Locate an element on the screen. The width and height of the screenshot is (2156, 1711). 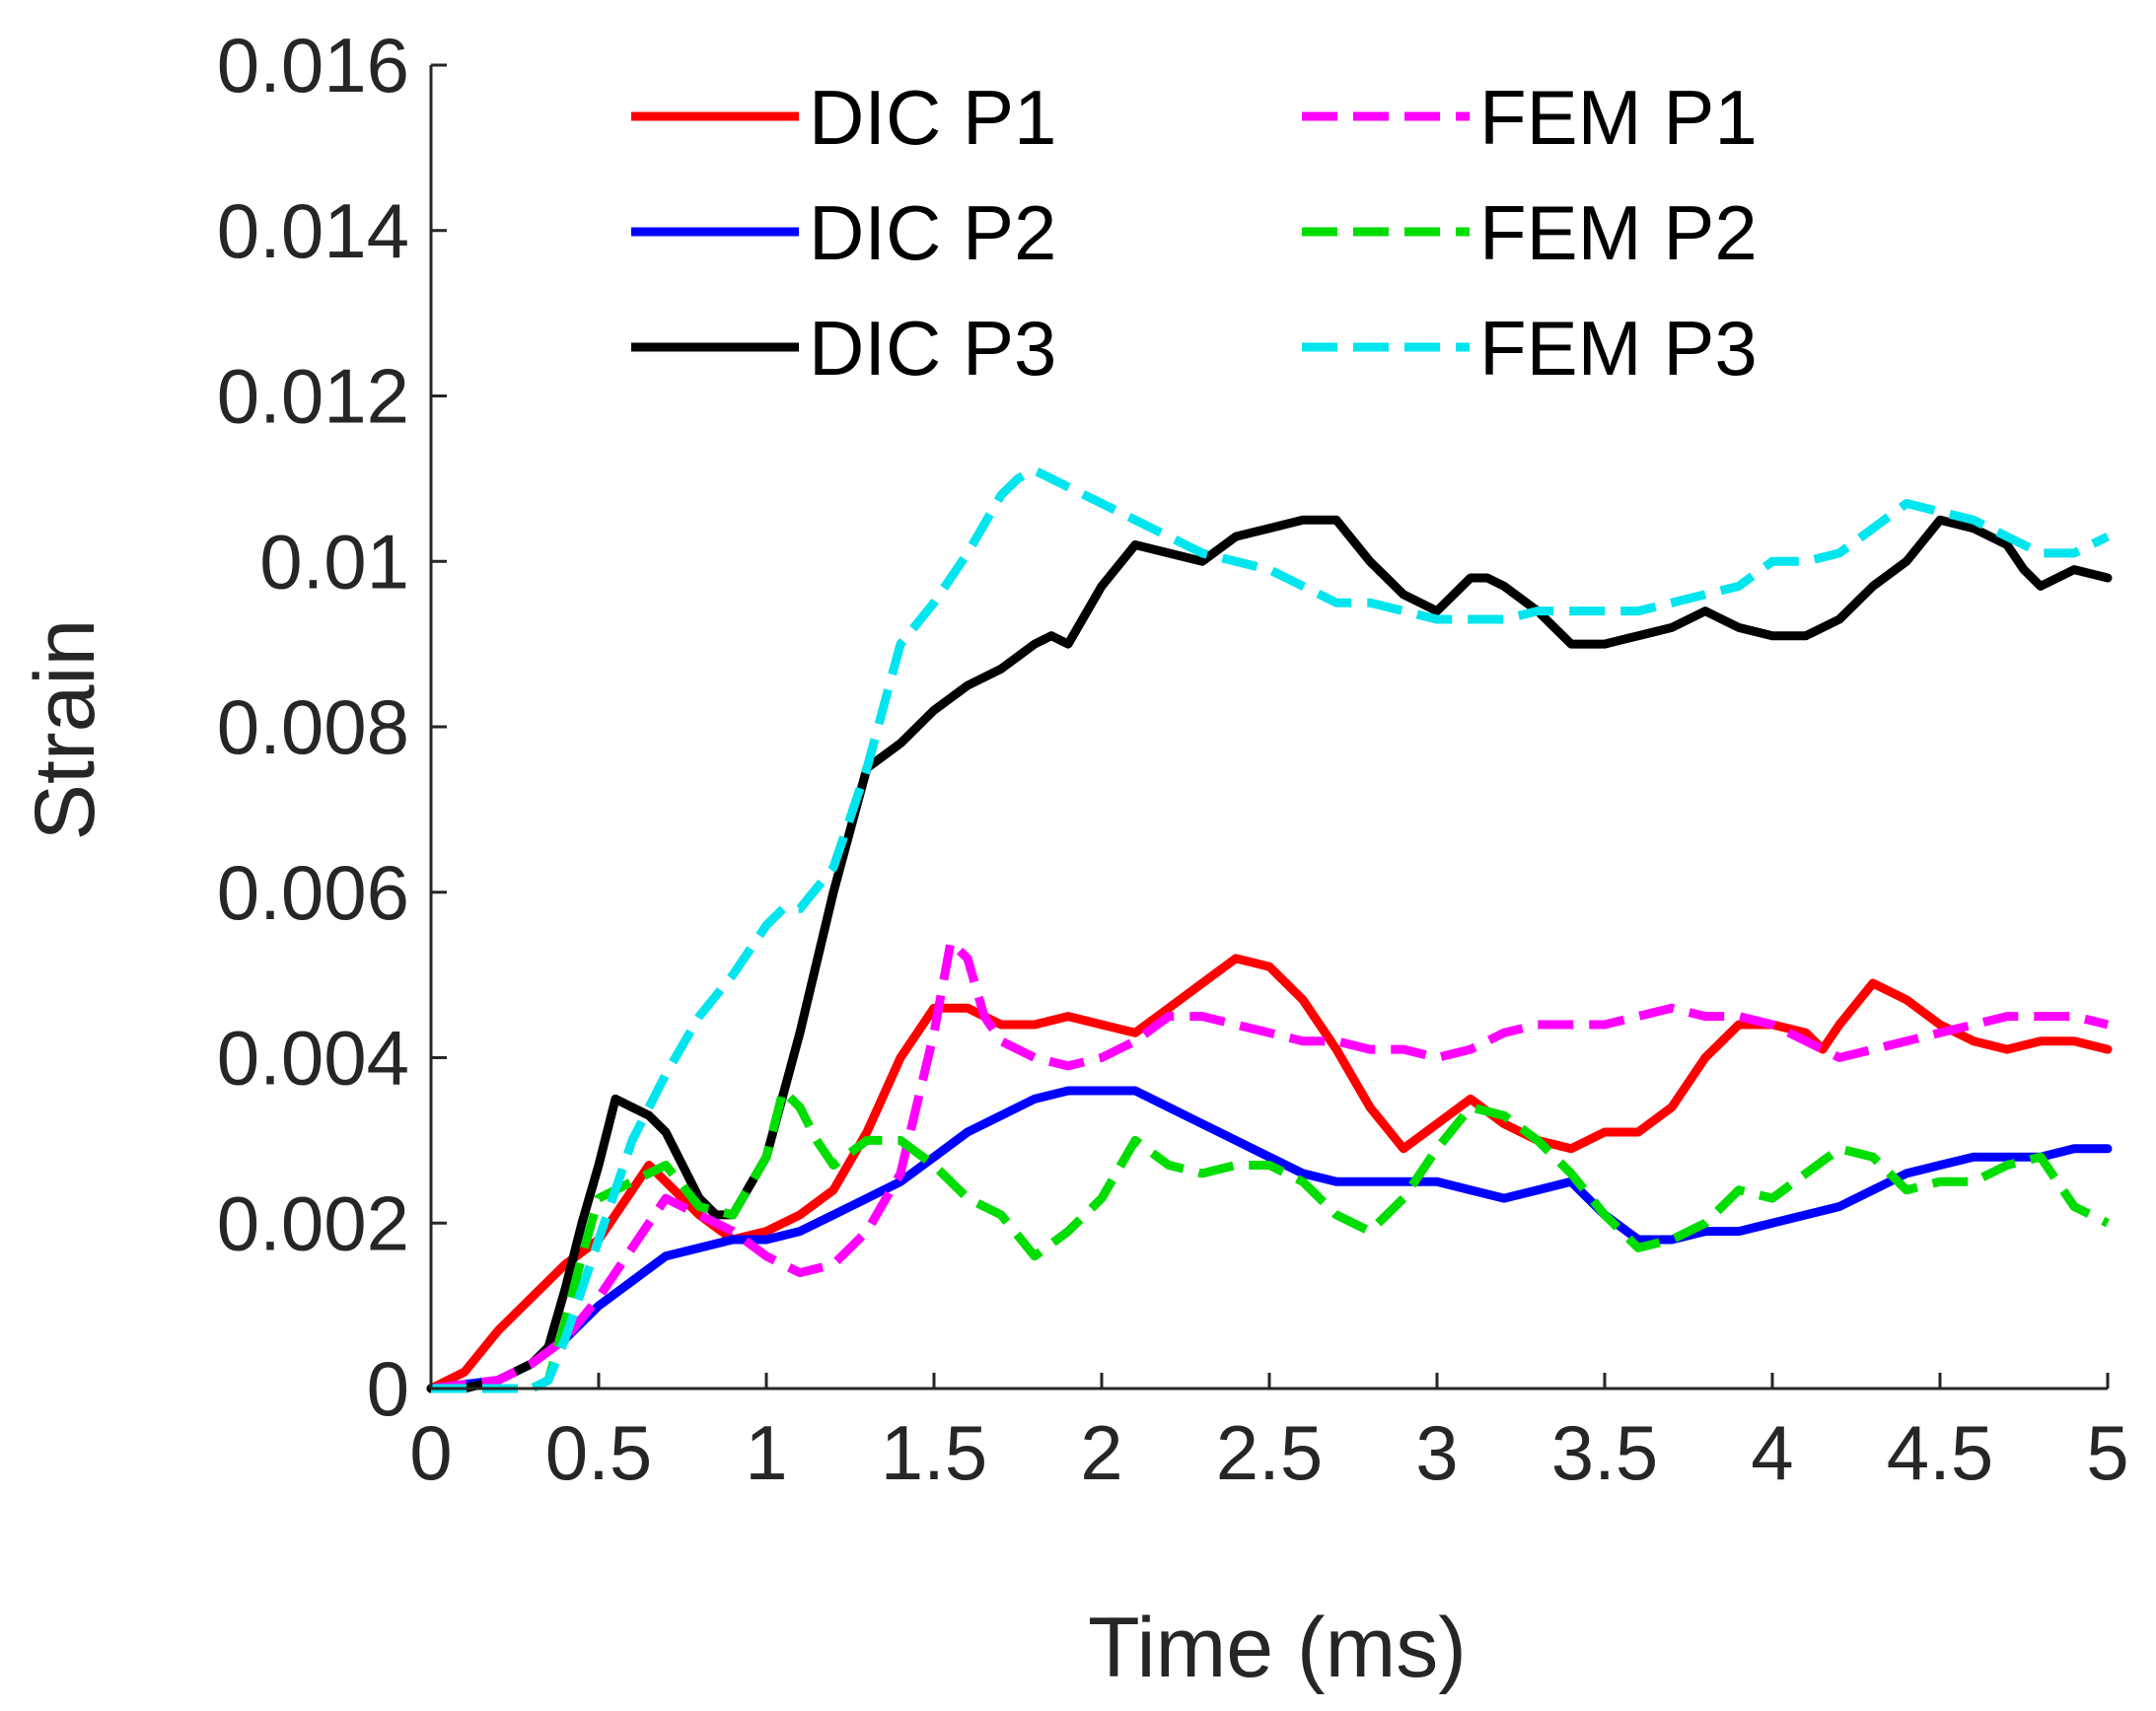
y-tick-label: 0.016 is located at coordinates (313, 65).